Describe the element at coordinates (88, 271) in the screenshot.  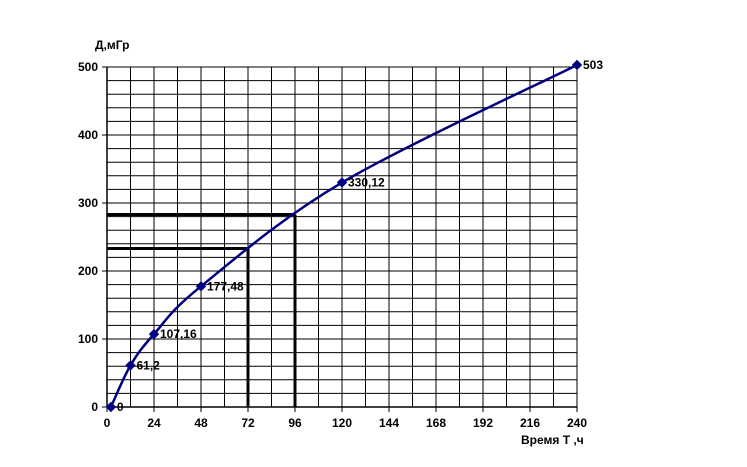
I see `y-tick-label: 200` at that location.